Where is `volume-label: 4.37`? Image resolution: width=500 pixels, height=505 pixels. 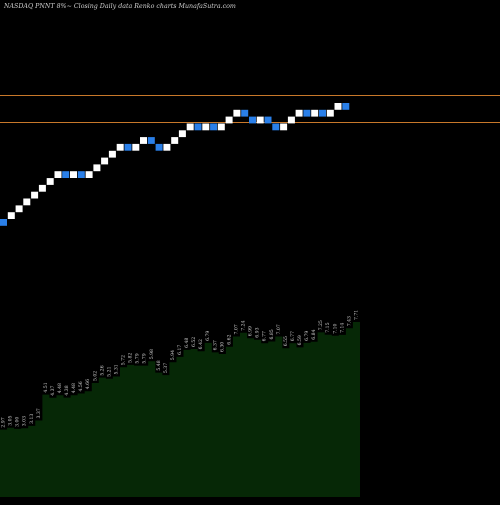 volume-label: 4.37 is located at coordinates (53, 390).